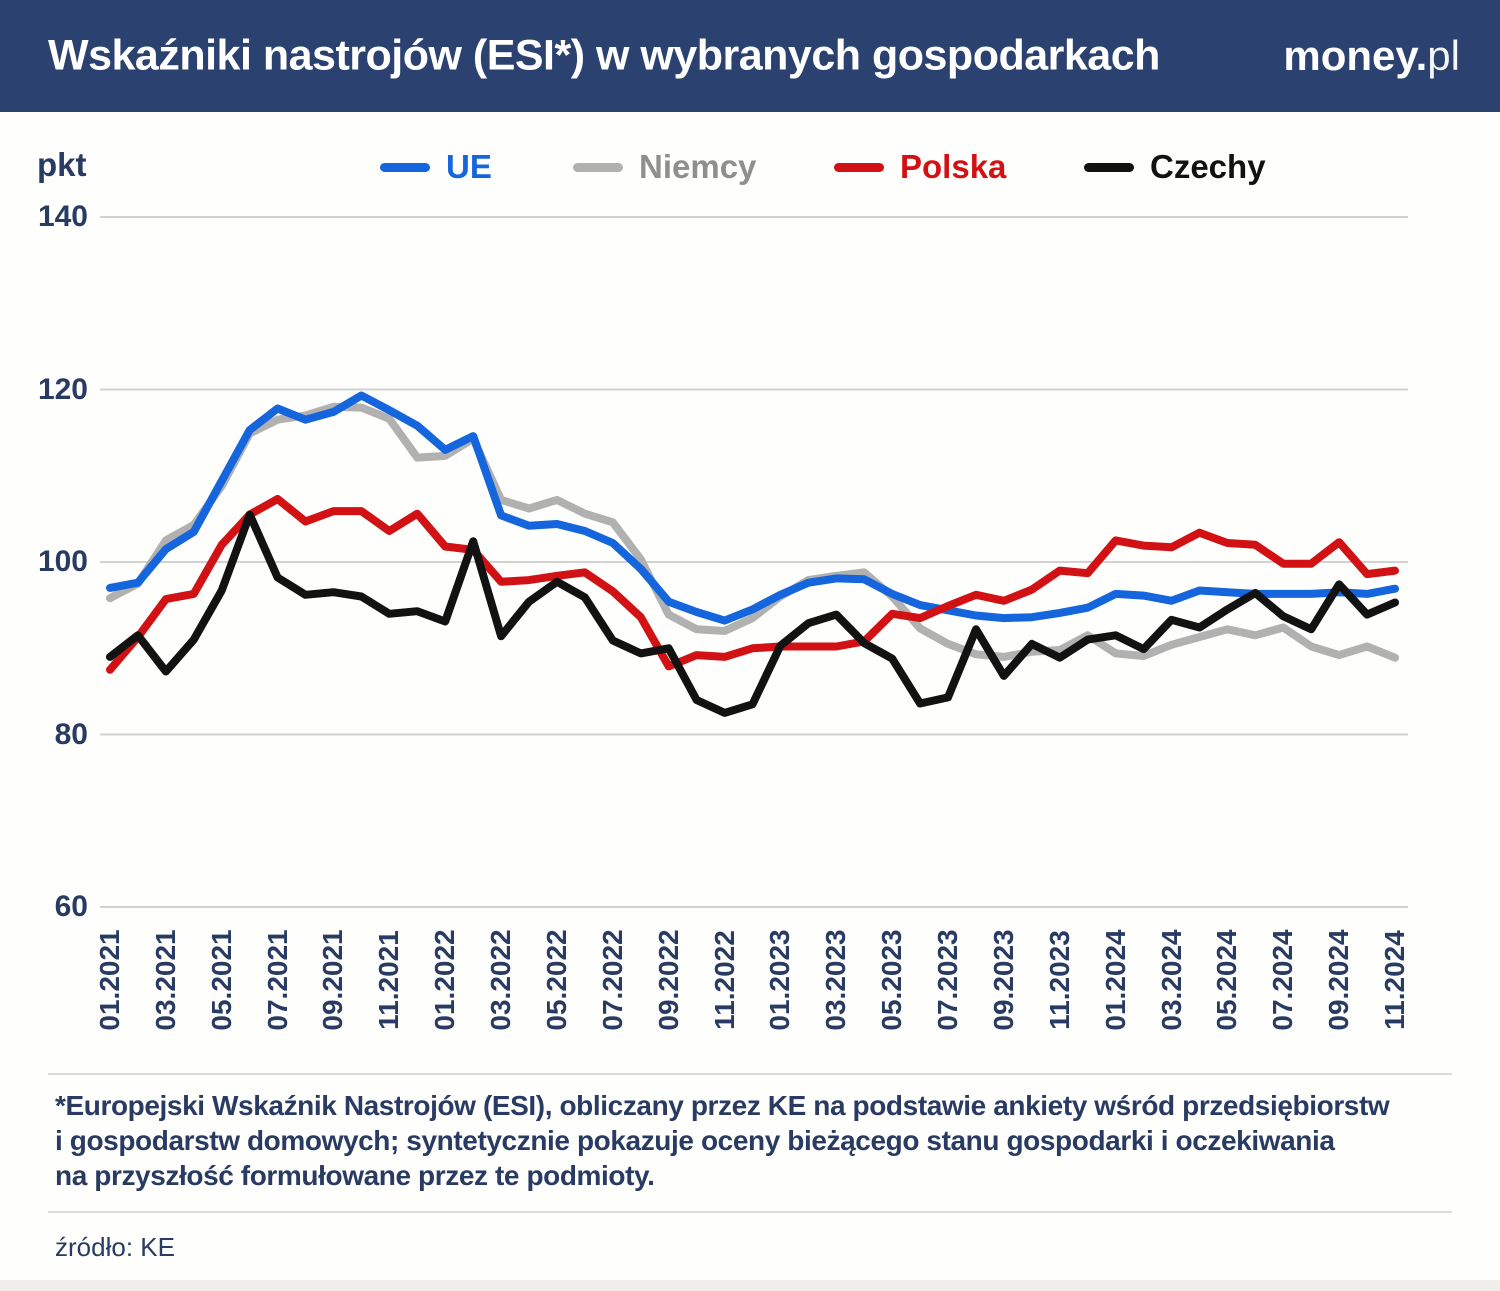 The image size is (1500, 1291). What do you see at coordinates (612, 980) in the screenshot?
I see `x-tick-07.2022: 07.2022` at bounding box center [612, 980].